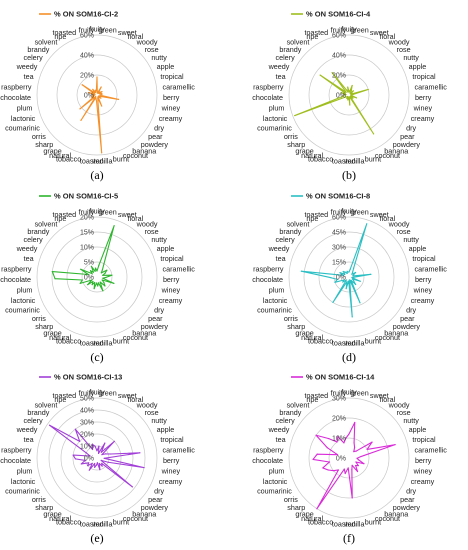  I want to click on category-label: rose, so click(404, 231).